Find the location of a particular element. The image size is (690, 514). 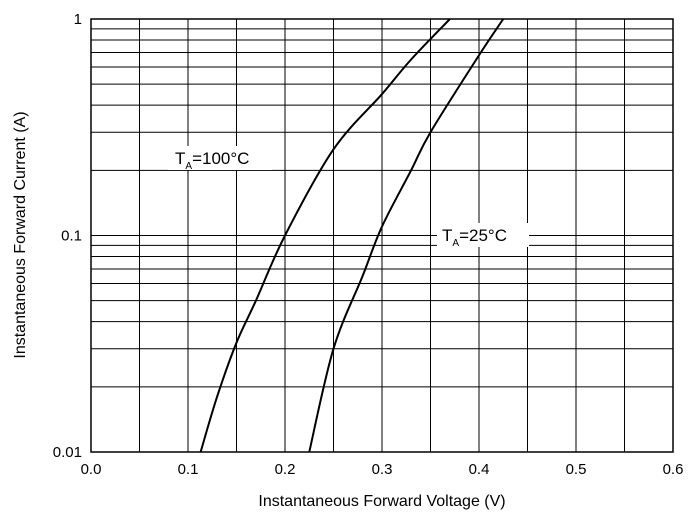

annotation-100c: TA=100°C is located at coordinates (220, 159).